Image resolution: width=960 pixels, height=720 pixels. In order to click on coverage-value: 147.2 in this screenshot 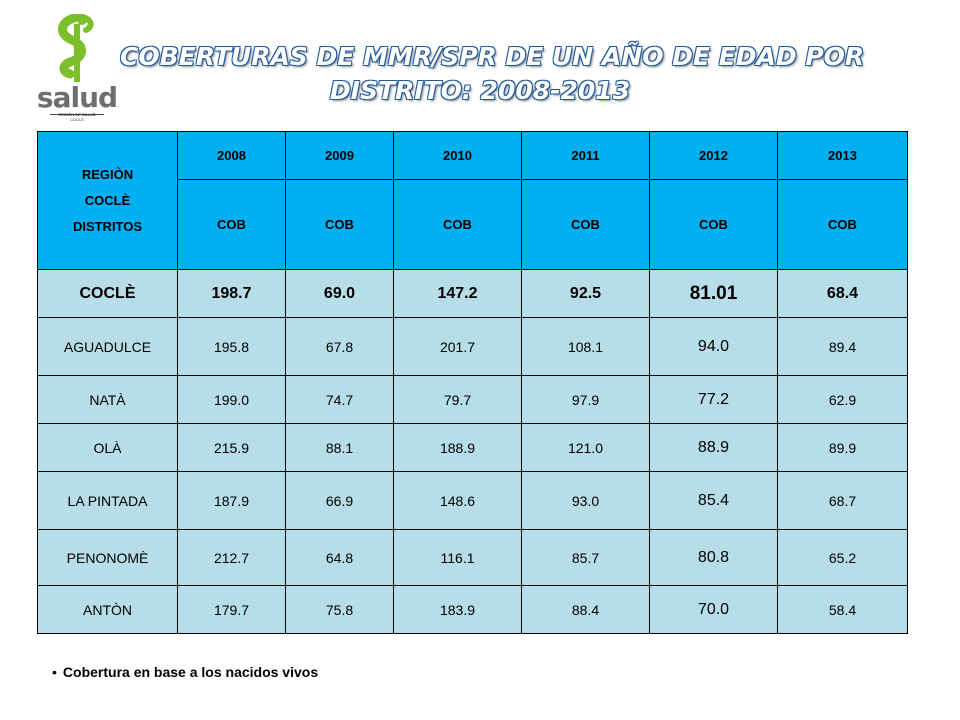, I will do `click(457, 293)`.